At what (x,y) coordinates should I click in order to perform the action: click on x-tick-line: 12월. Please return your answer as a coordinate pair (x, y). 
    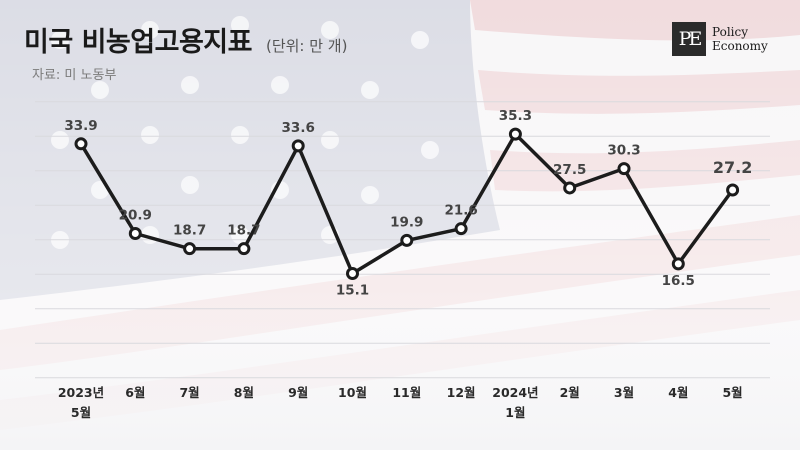
    Looking at the image, I should click on (461, 392).